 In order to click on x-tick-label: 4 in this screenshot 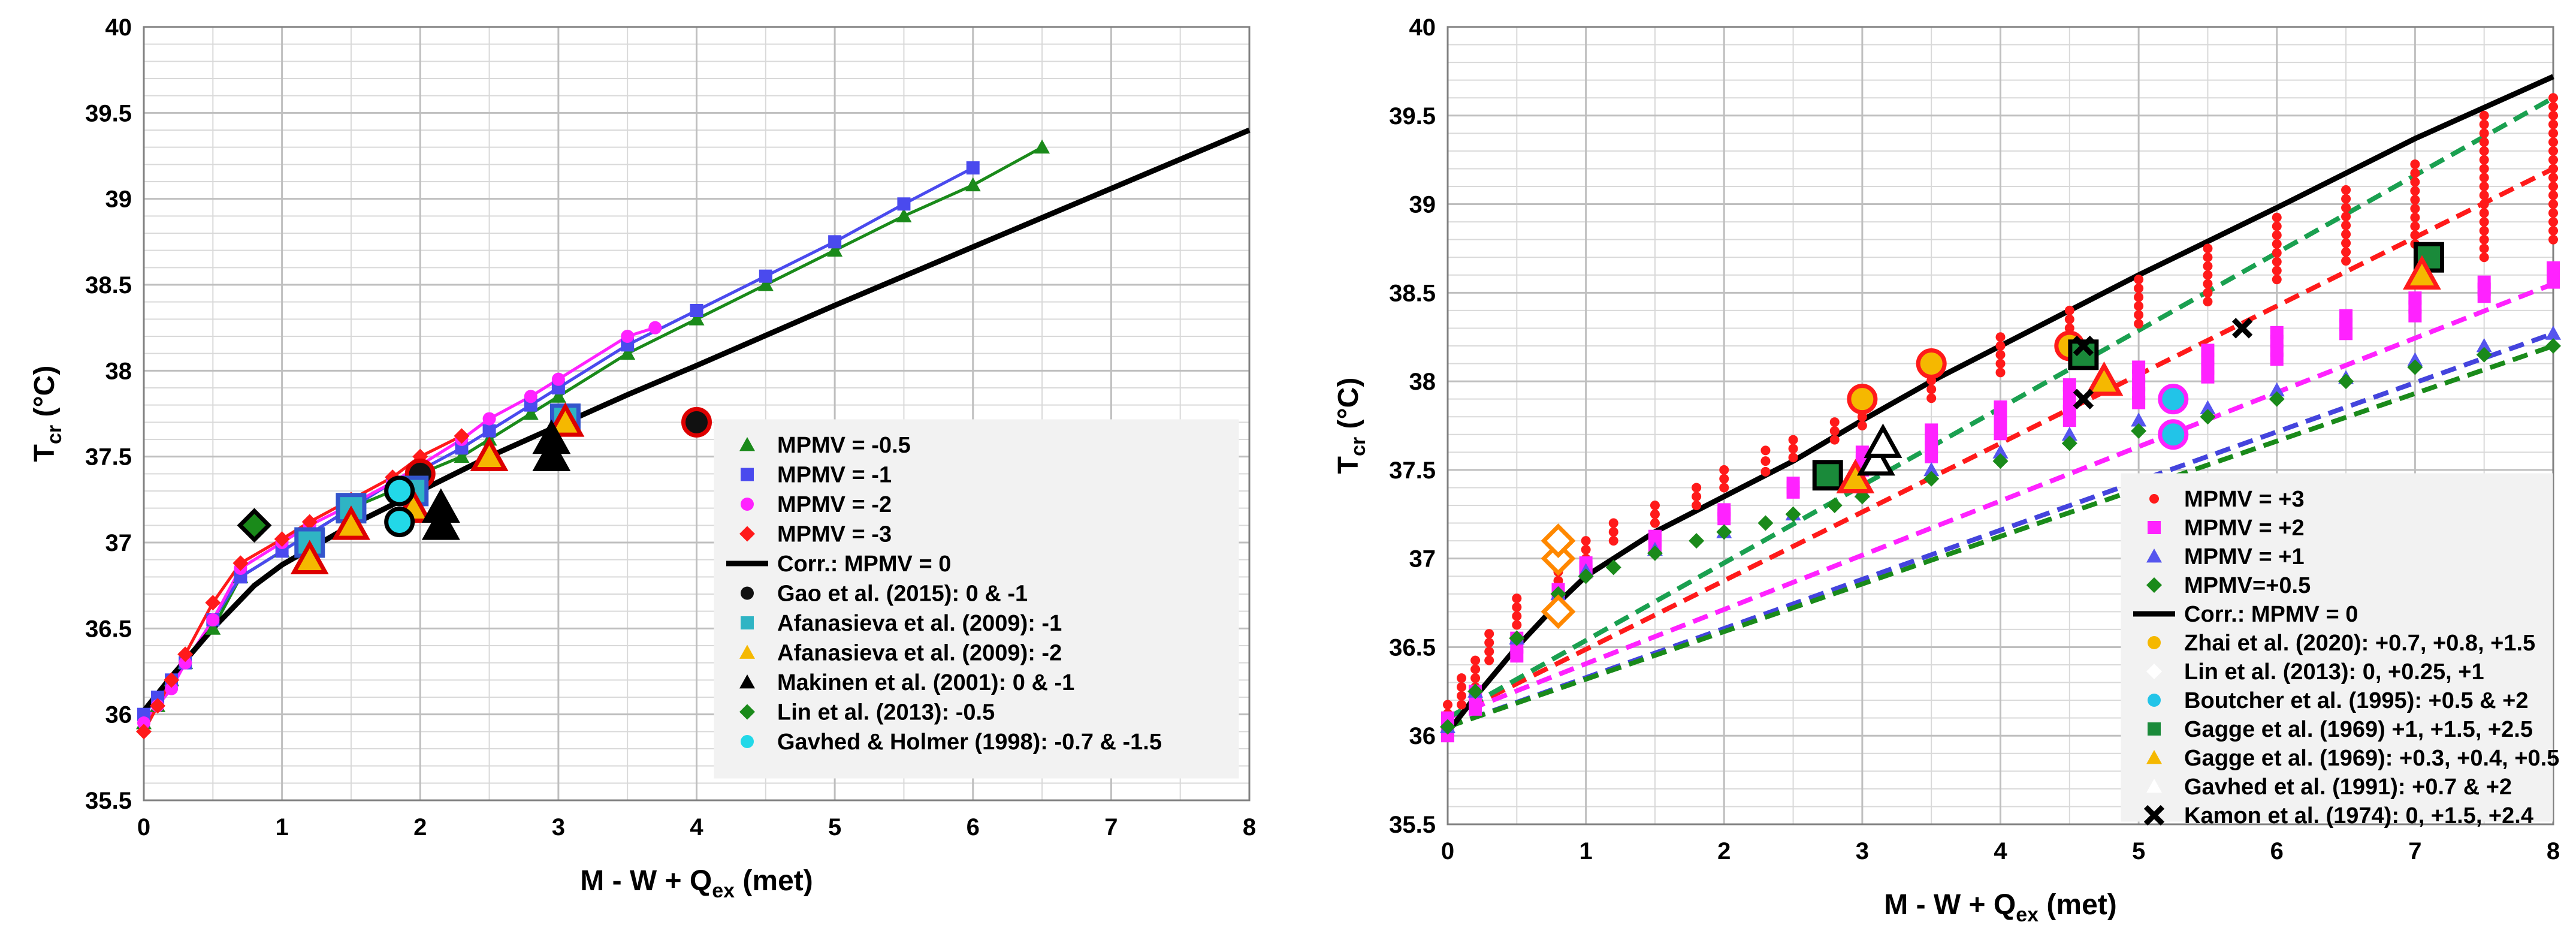, I will do `click(696, 827)`.